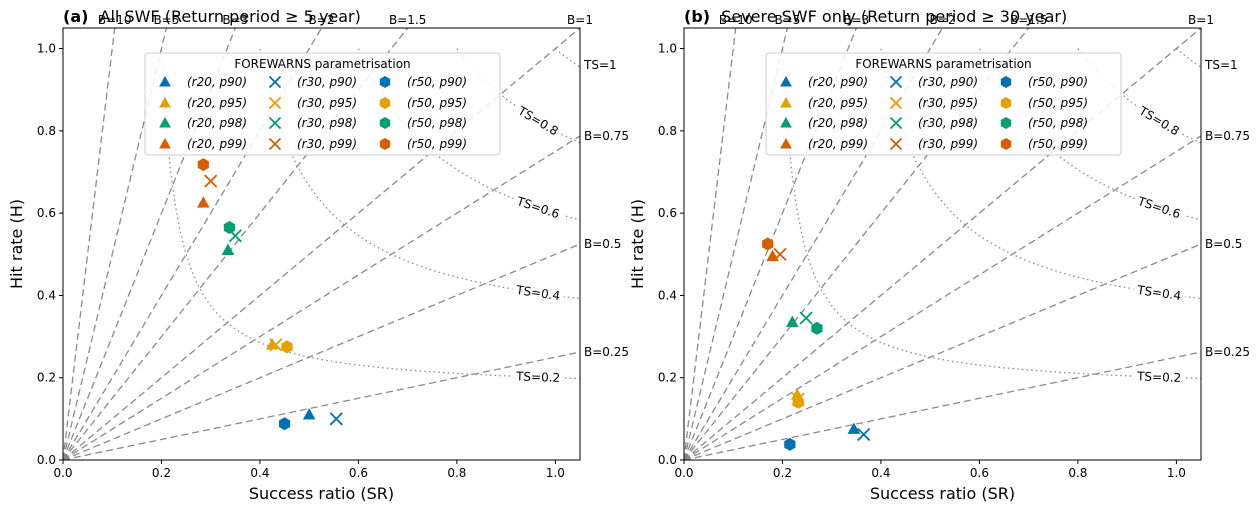 The width and height of the screenshot is (1260, 506). I want to click on panel-a-point-r30-p90, so click(336, 419).